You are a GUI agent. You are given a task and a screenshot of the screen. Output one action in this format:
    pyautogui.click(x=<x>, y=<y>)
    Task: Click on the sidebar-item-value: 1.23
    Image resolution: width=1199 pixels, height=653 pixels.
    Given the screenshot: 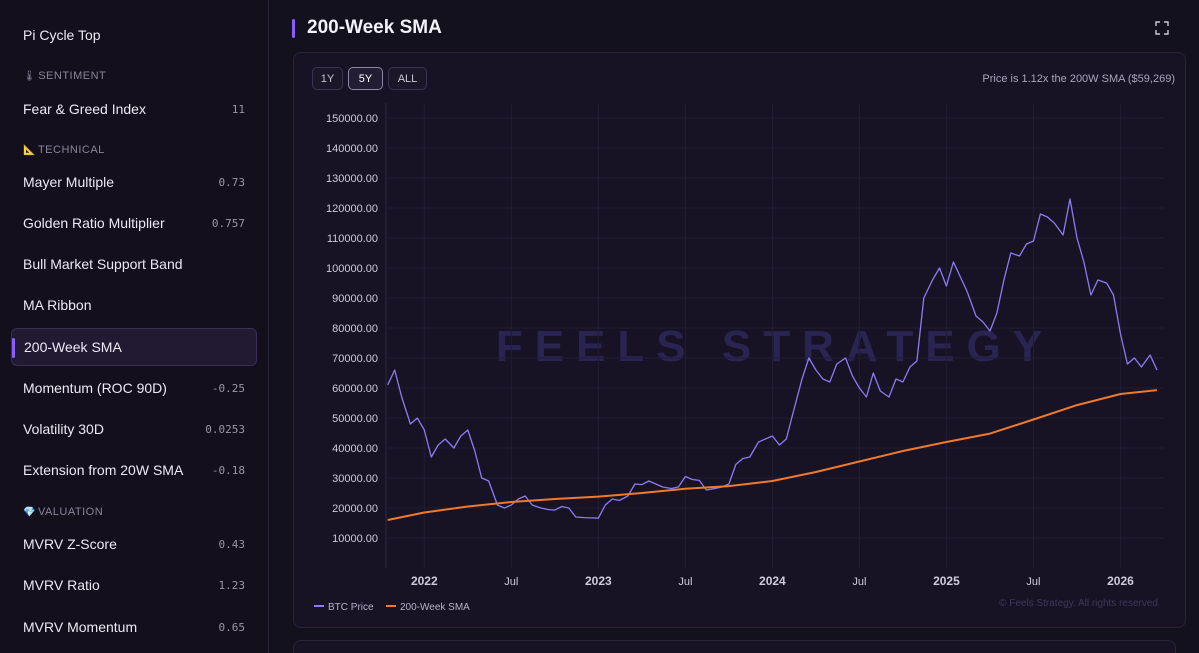 What is the action you would take?
    pyautogui.click(x=232, y=585)
    